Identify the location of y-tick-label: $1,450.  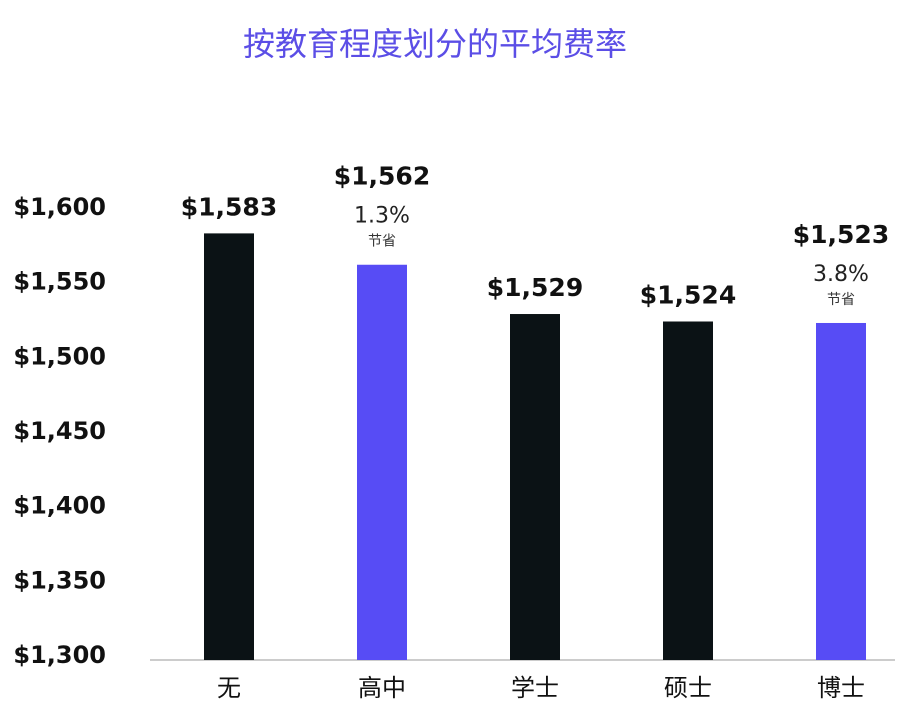
(59, 431).